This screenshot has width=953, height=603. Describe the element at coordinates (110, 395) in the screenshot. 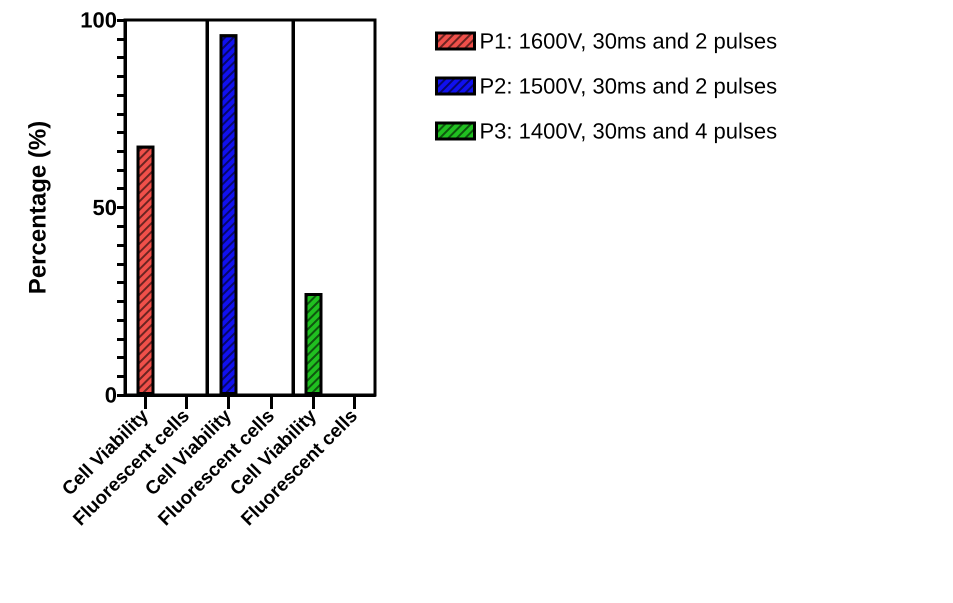

I see `y-tick-label: 0` at that location.